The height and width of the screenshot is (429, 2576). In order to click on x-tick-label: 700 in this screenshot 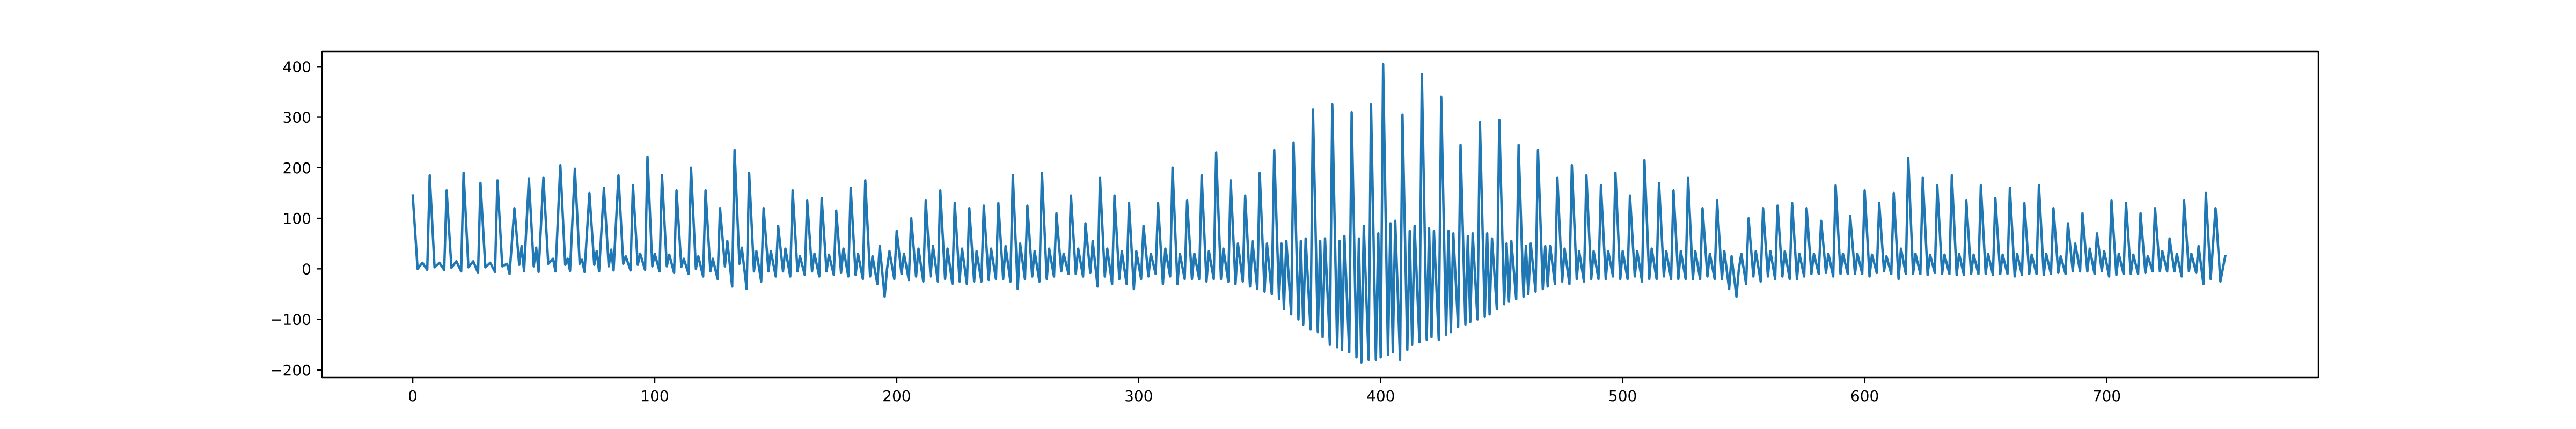, I will do `click(2106, 396)`.